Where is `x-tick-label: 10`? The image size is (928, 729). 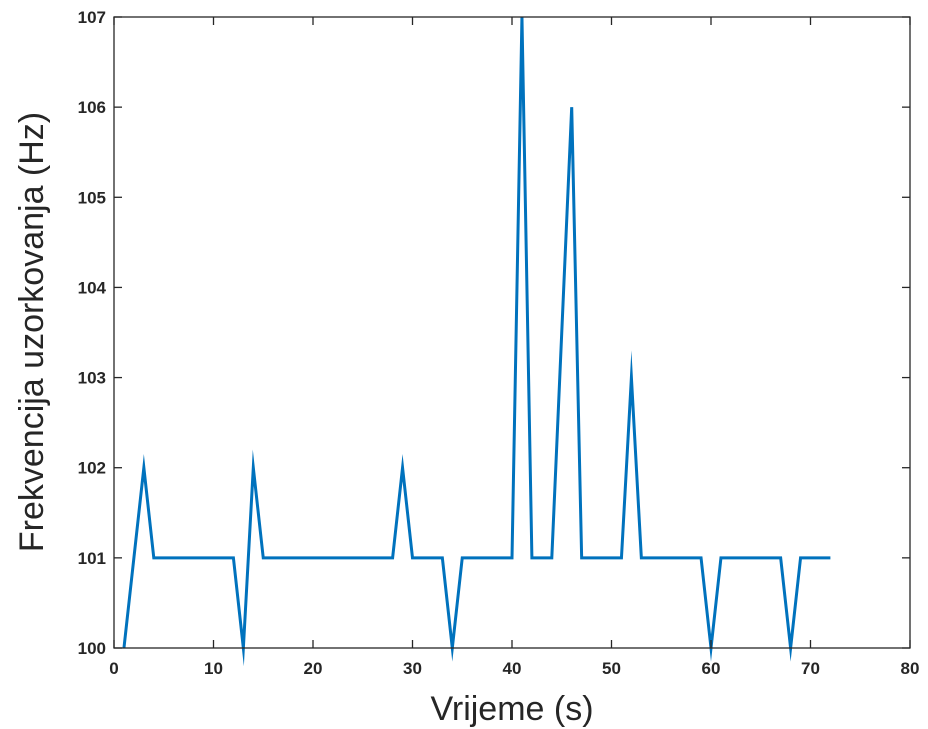 x-tick-label: 10 is located at coordinates (213, 668).